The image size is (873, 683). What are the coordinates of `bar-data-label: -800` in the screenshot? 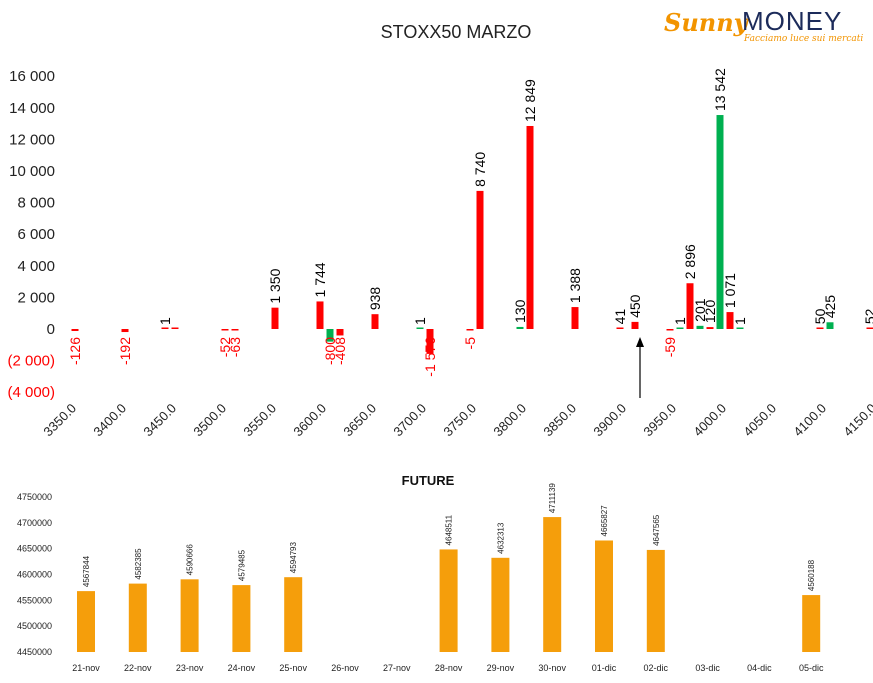 It's located at (330, 351).